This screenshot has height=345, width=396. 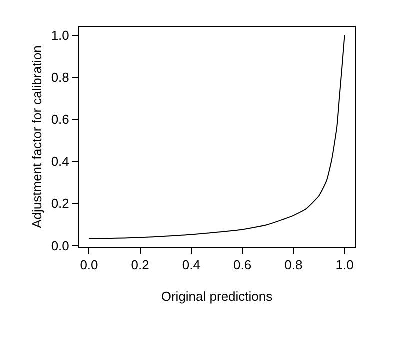 What do you see at coordinates (140, 265) in the screenshot?
I see `x-tick-label: 0.2` at bounding box center [140, 265].